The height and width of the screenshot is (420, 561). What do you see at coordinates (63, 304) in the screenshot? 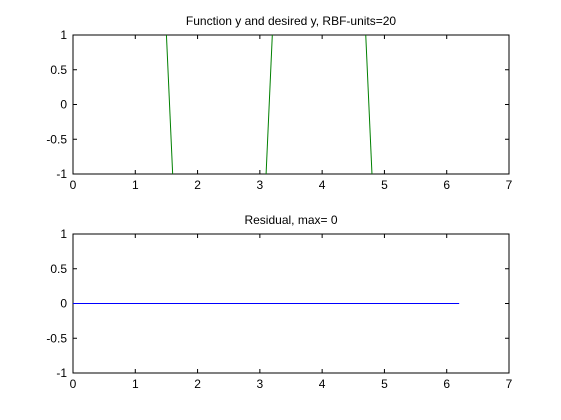
I see `bottom-y-tick-label: 0` at bounding box center [63, 304].